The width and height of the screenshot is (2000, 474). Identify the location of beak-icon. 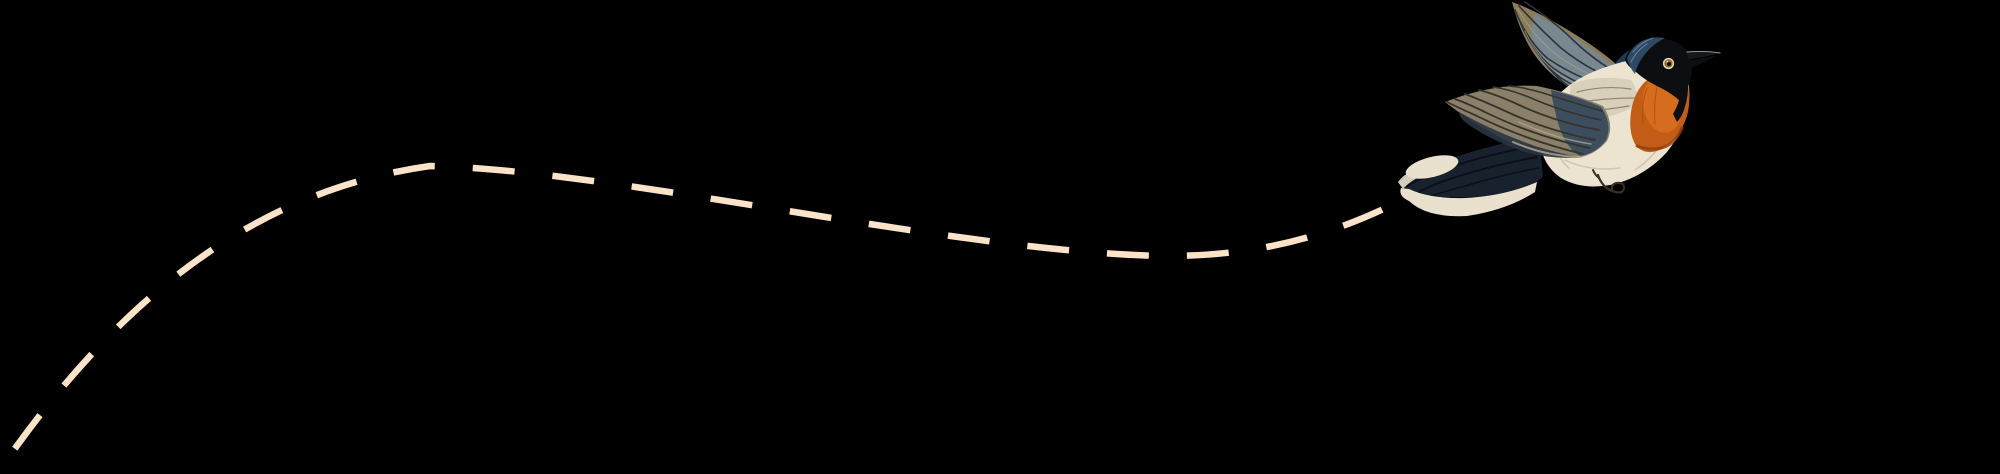
(1703, 59).